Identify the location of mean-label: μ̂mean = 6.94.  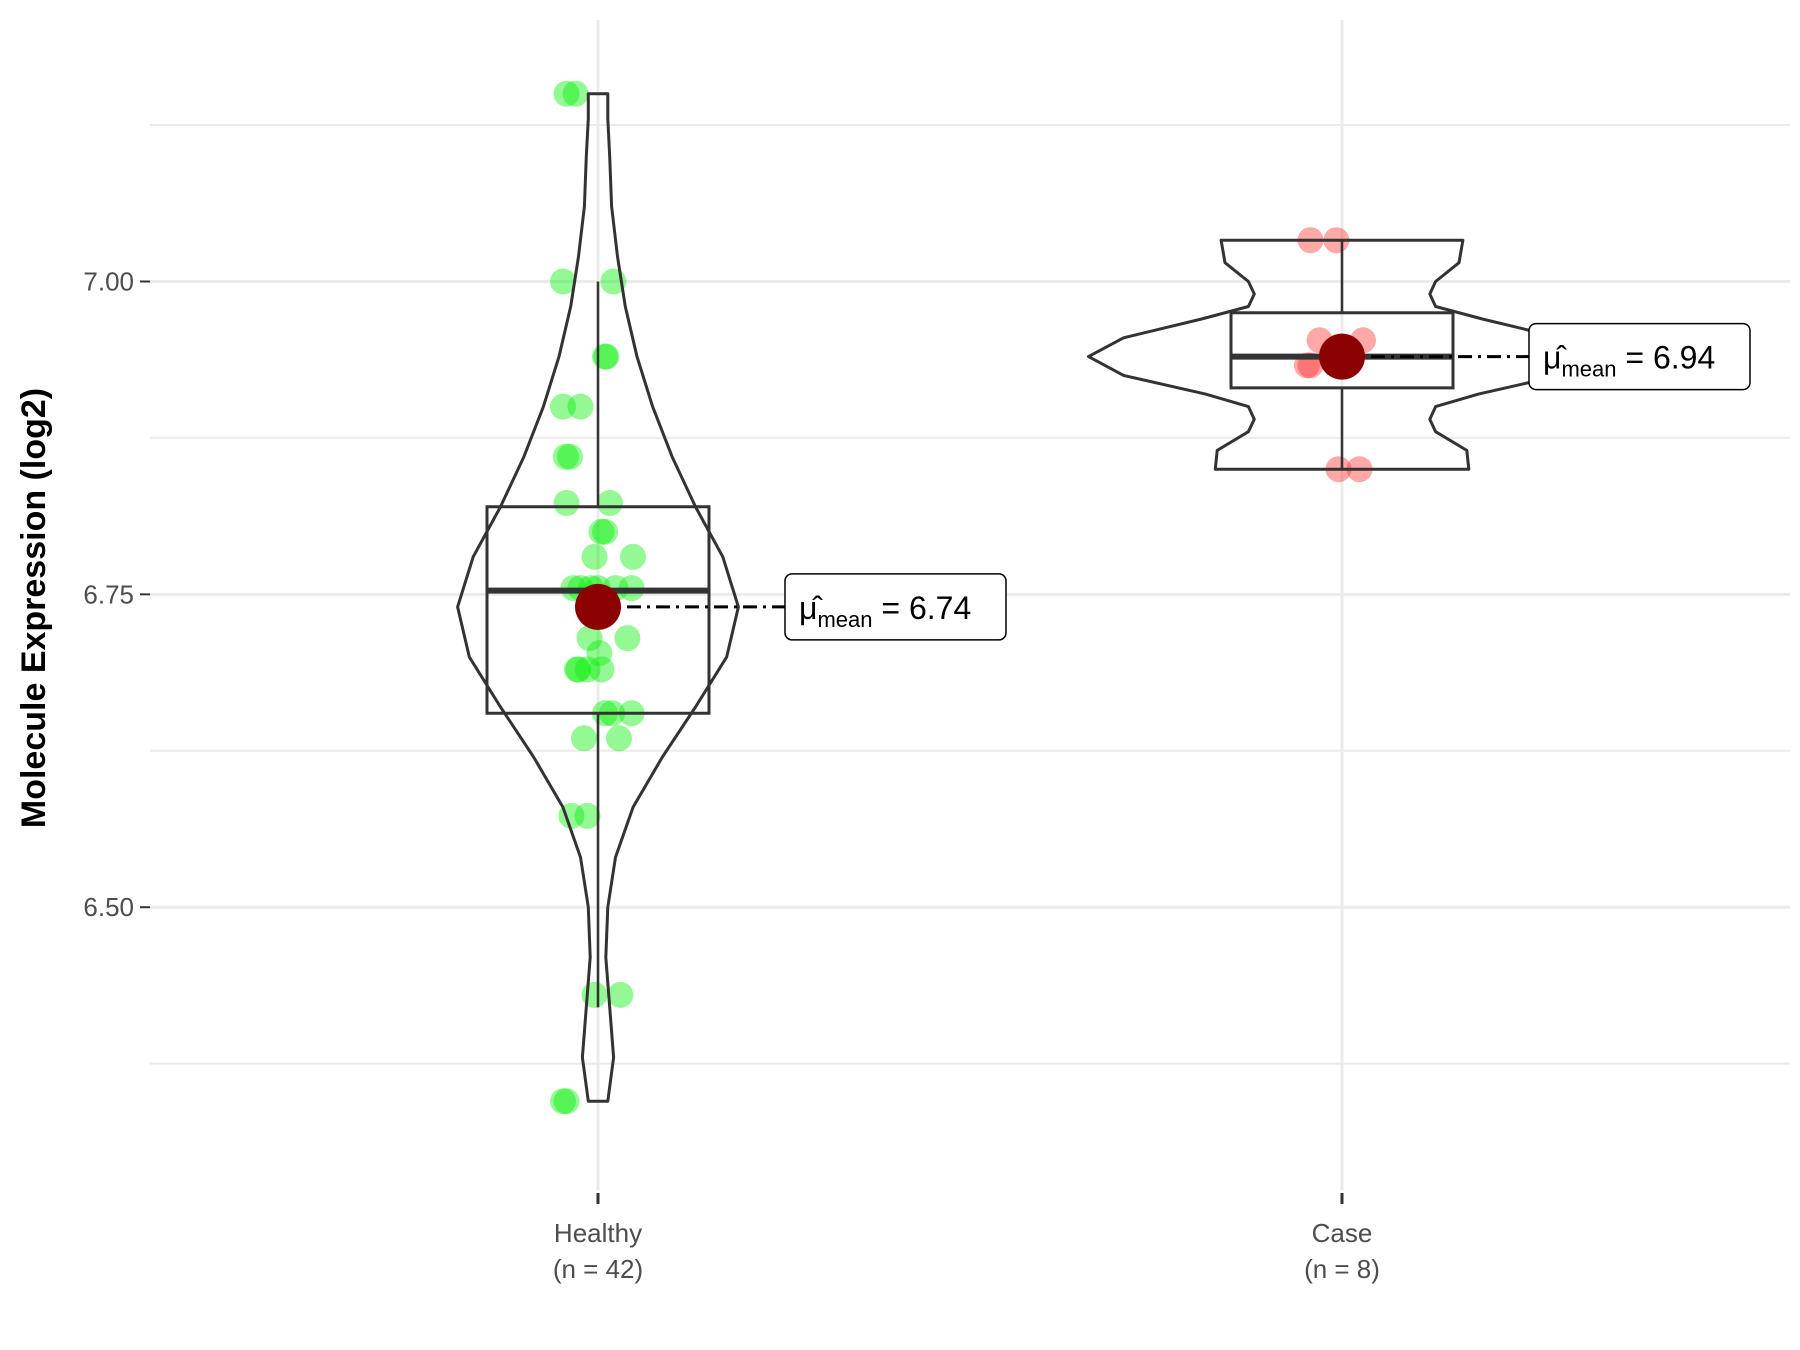
(1639, 356).